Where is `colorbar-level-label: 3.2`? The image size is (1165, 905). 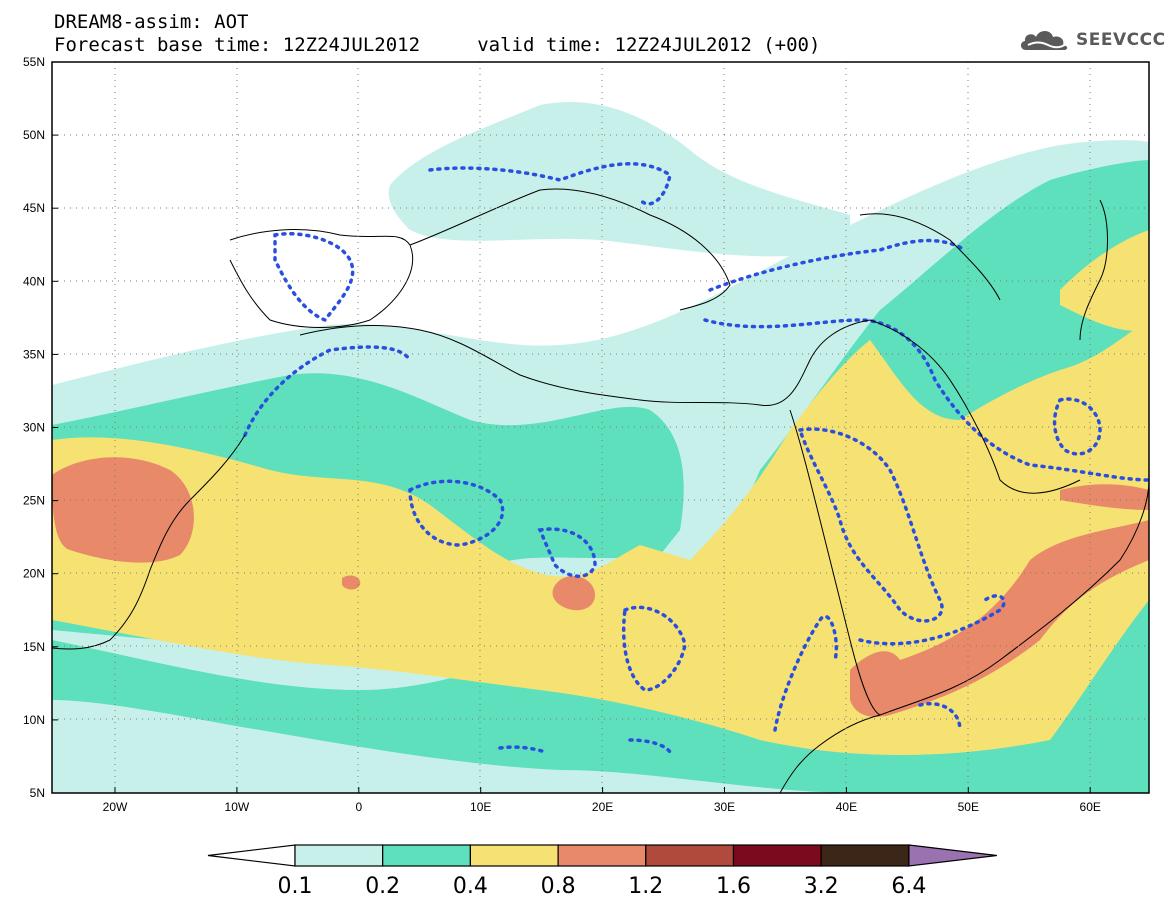 colorbar-level-label: 3.2 is located at coordinates (821, 886).